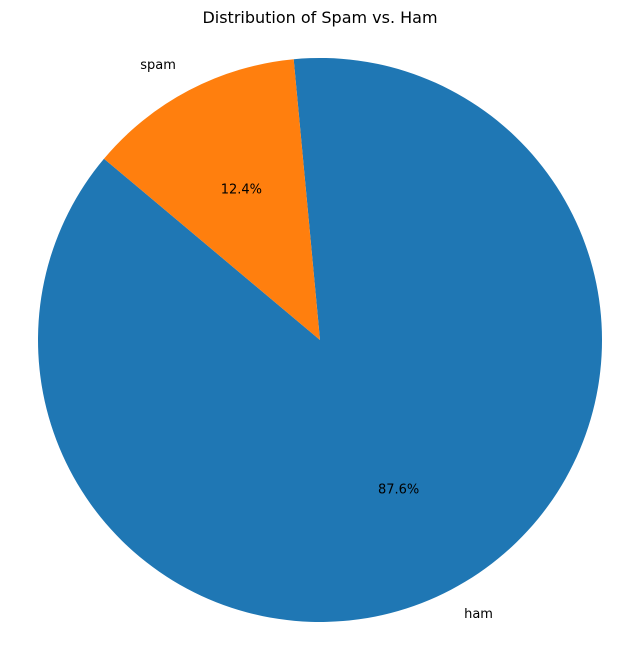 The image size is (640, 658). Describe the element at coordinates (398, 489) in the screenshot. I see `percent-label-ham: 87.6%` at that location.